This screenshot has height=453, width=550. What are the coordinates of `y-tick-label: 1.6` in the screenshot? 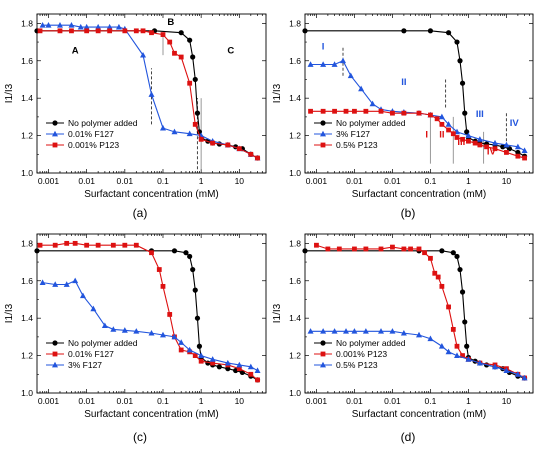 It's located at (295, 281).